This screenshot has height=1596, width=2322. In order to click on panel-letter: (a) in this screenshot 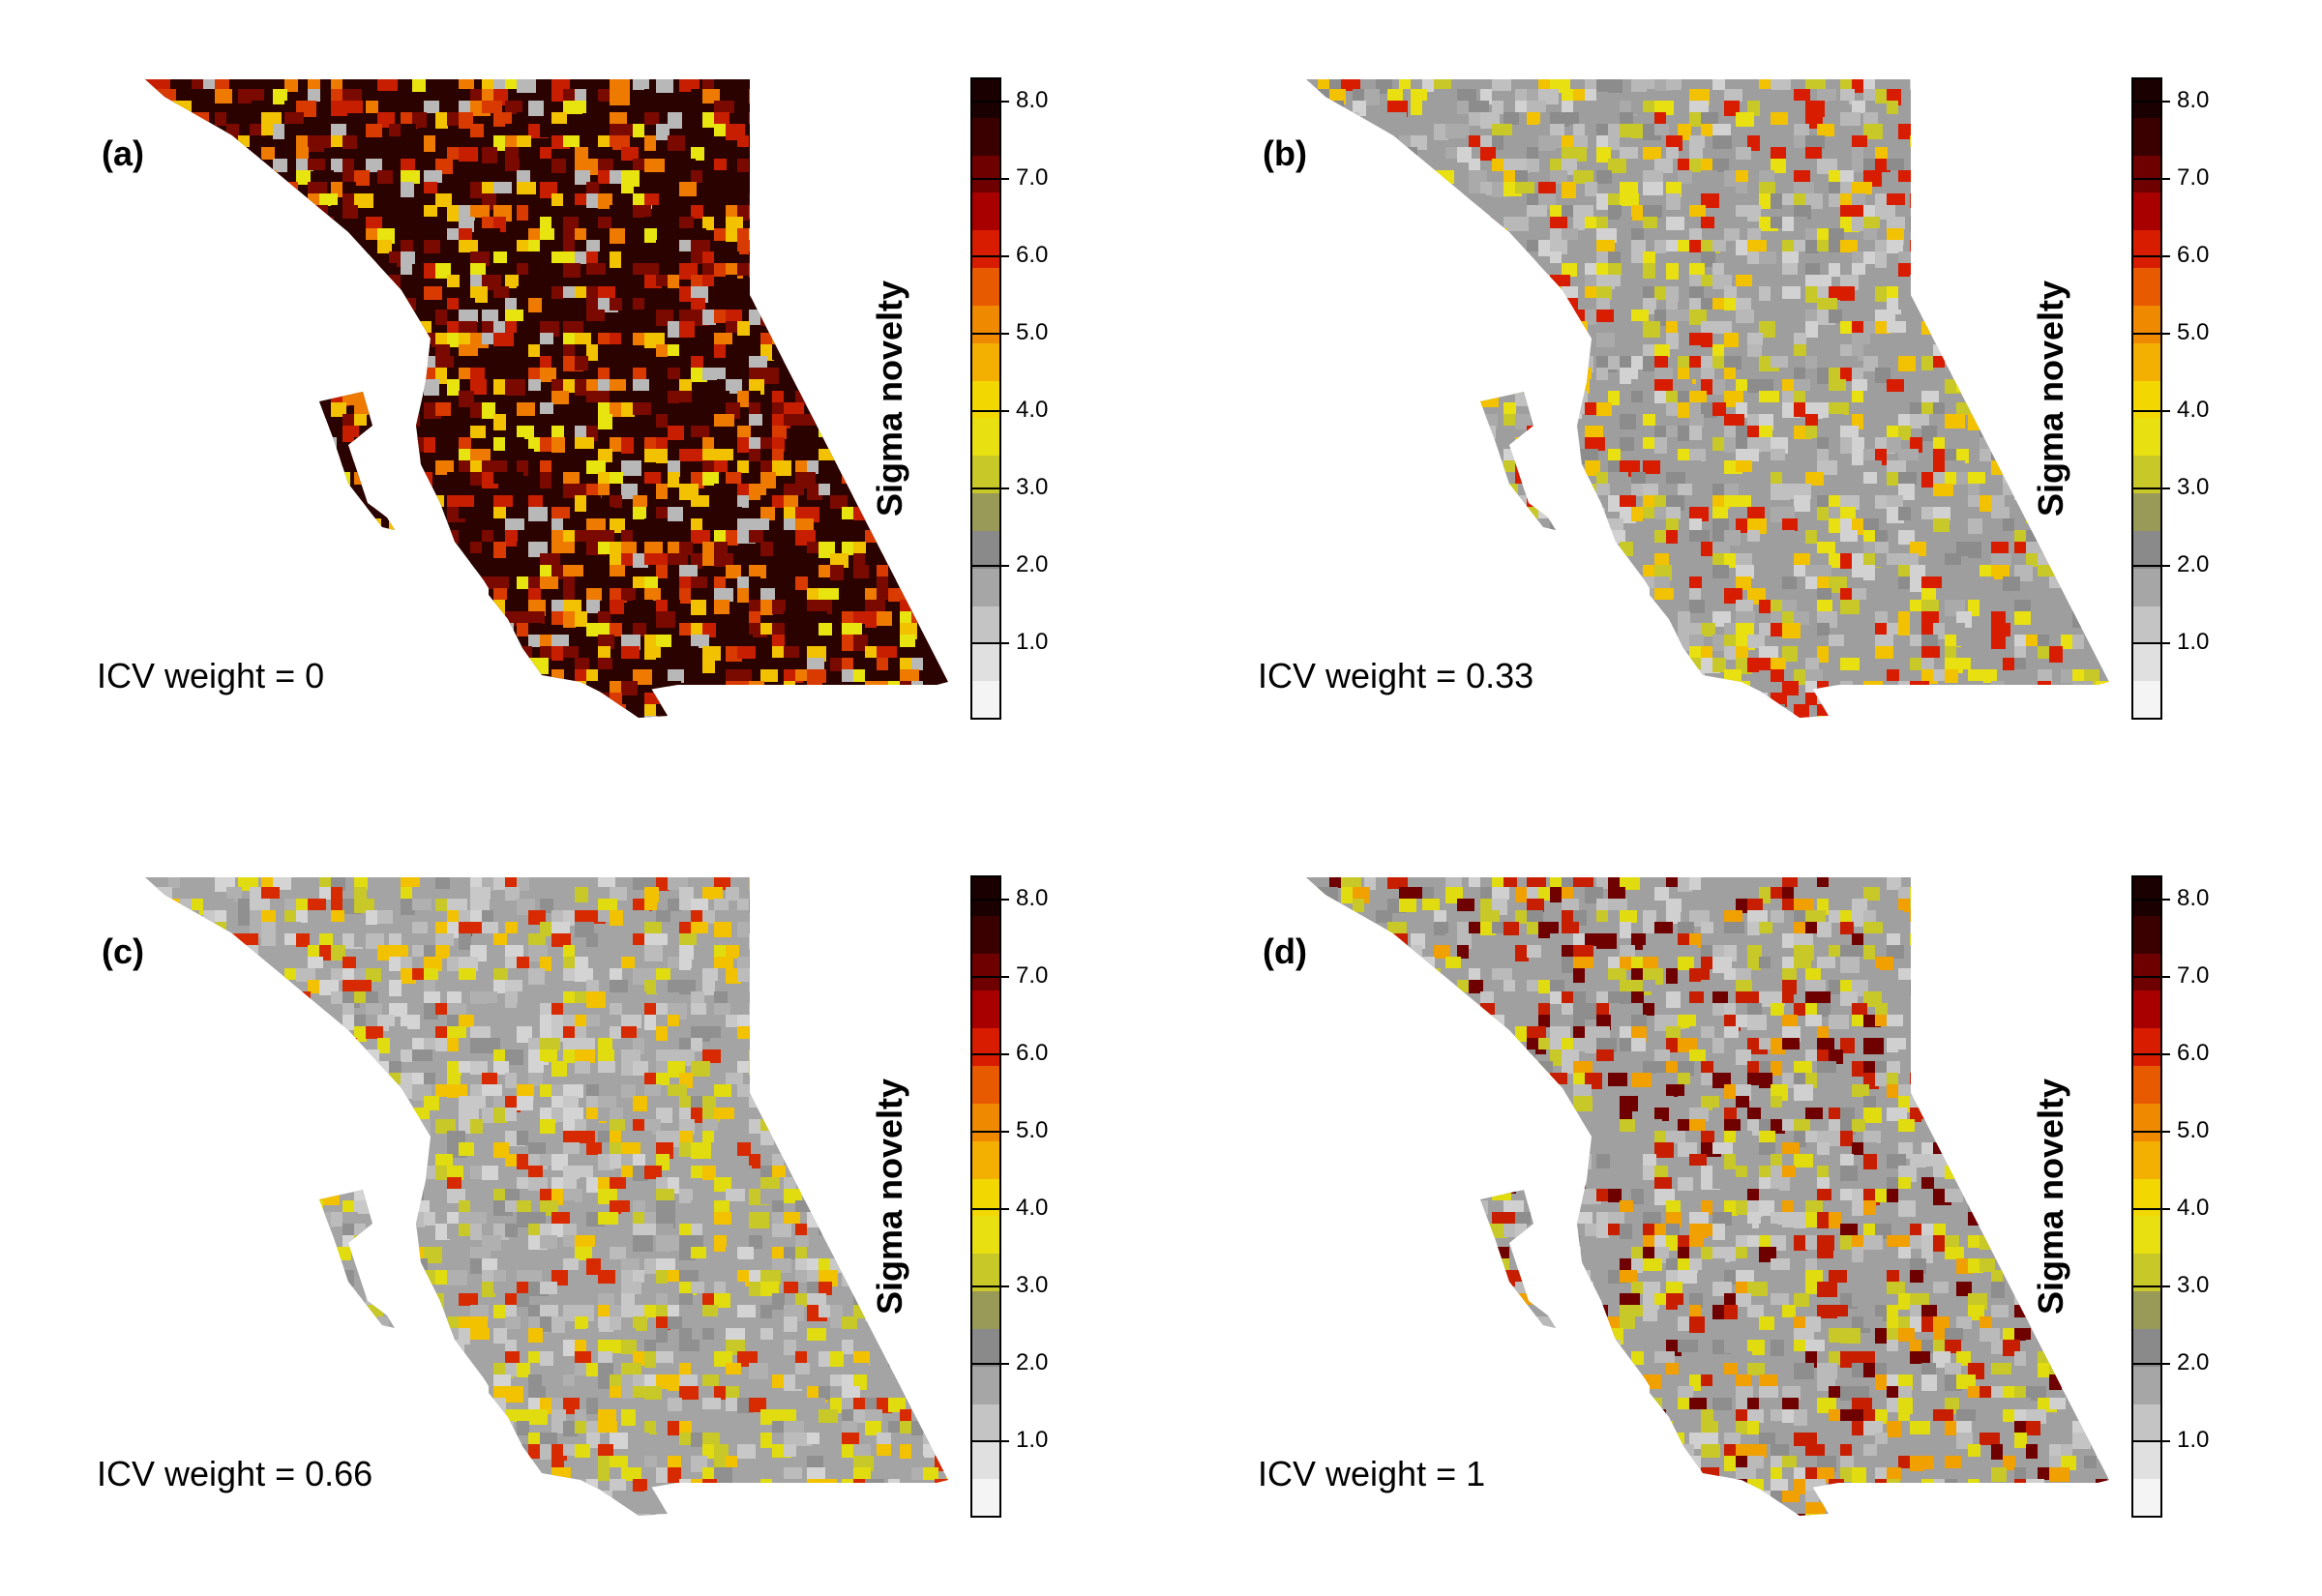, I will do `click(123, 153)`.